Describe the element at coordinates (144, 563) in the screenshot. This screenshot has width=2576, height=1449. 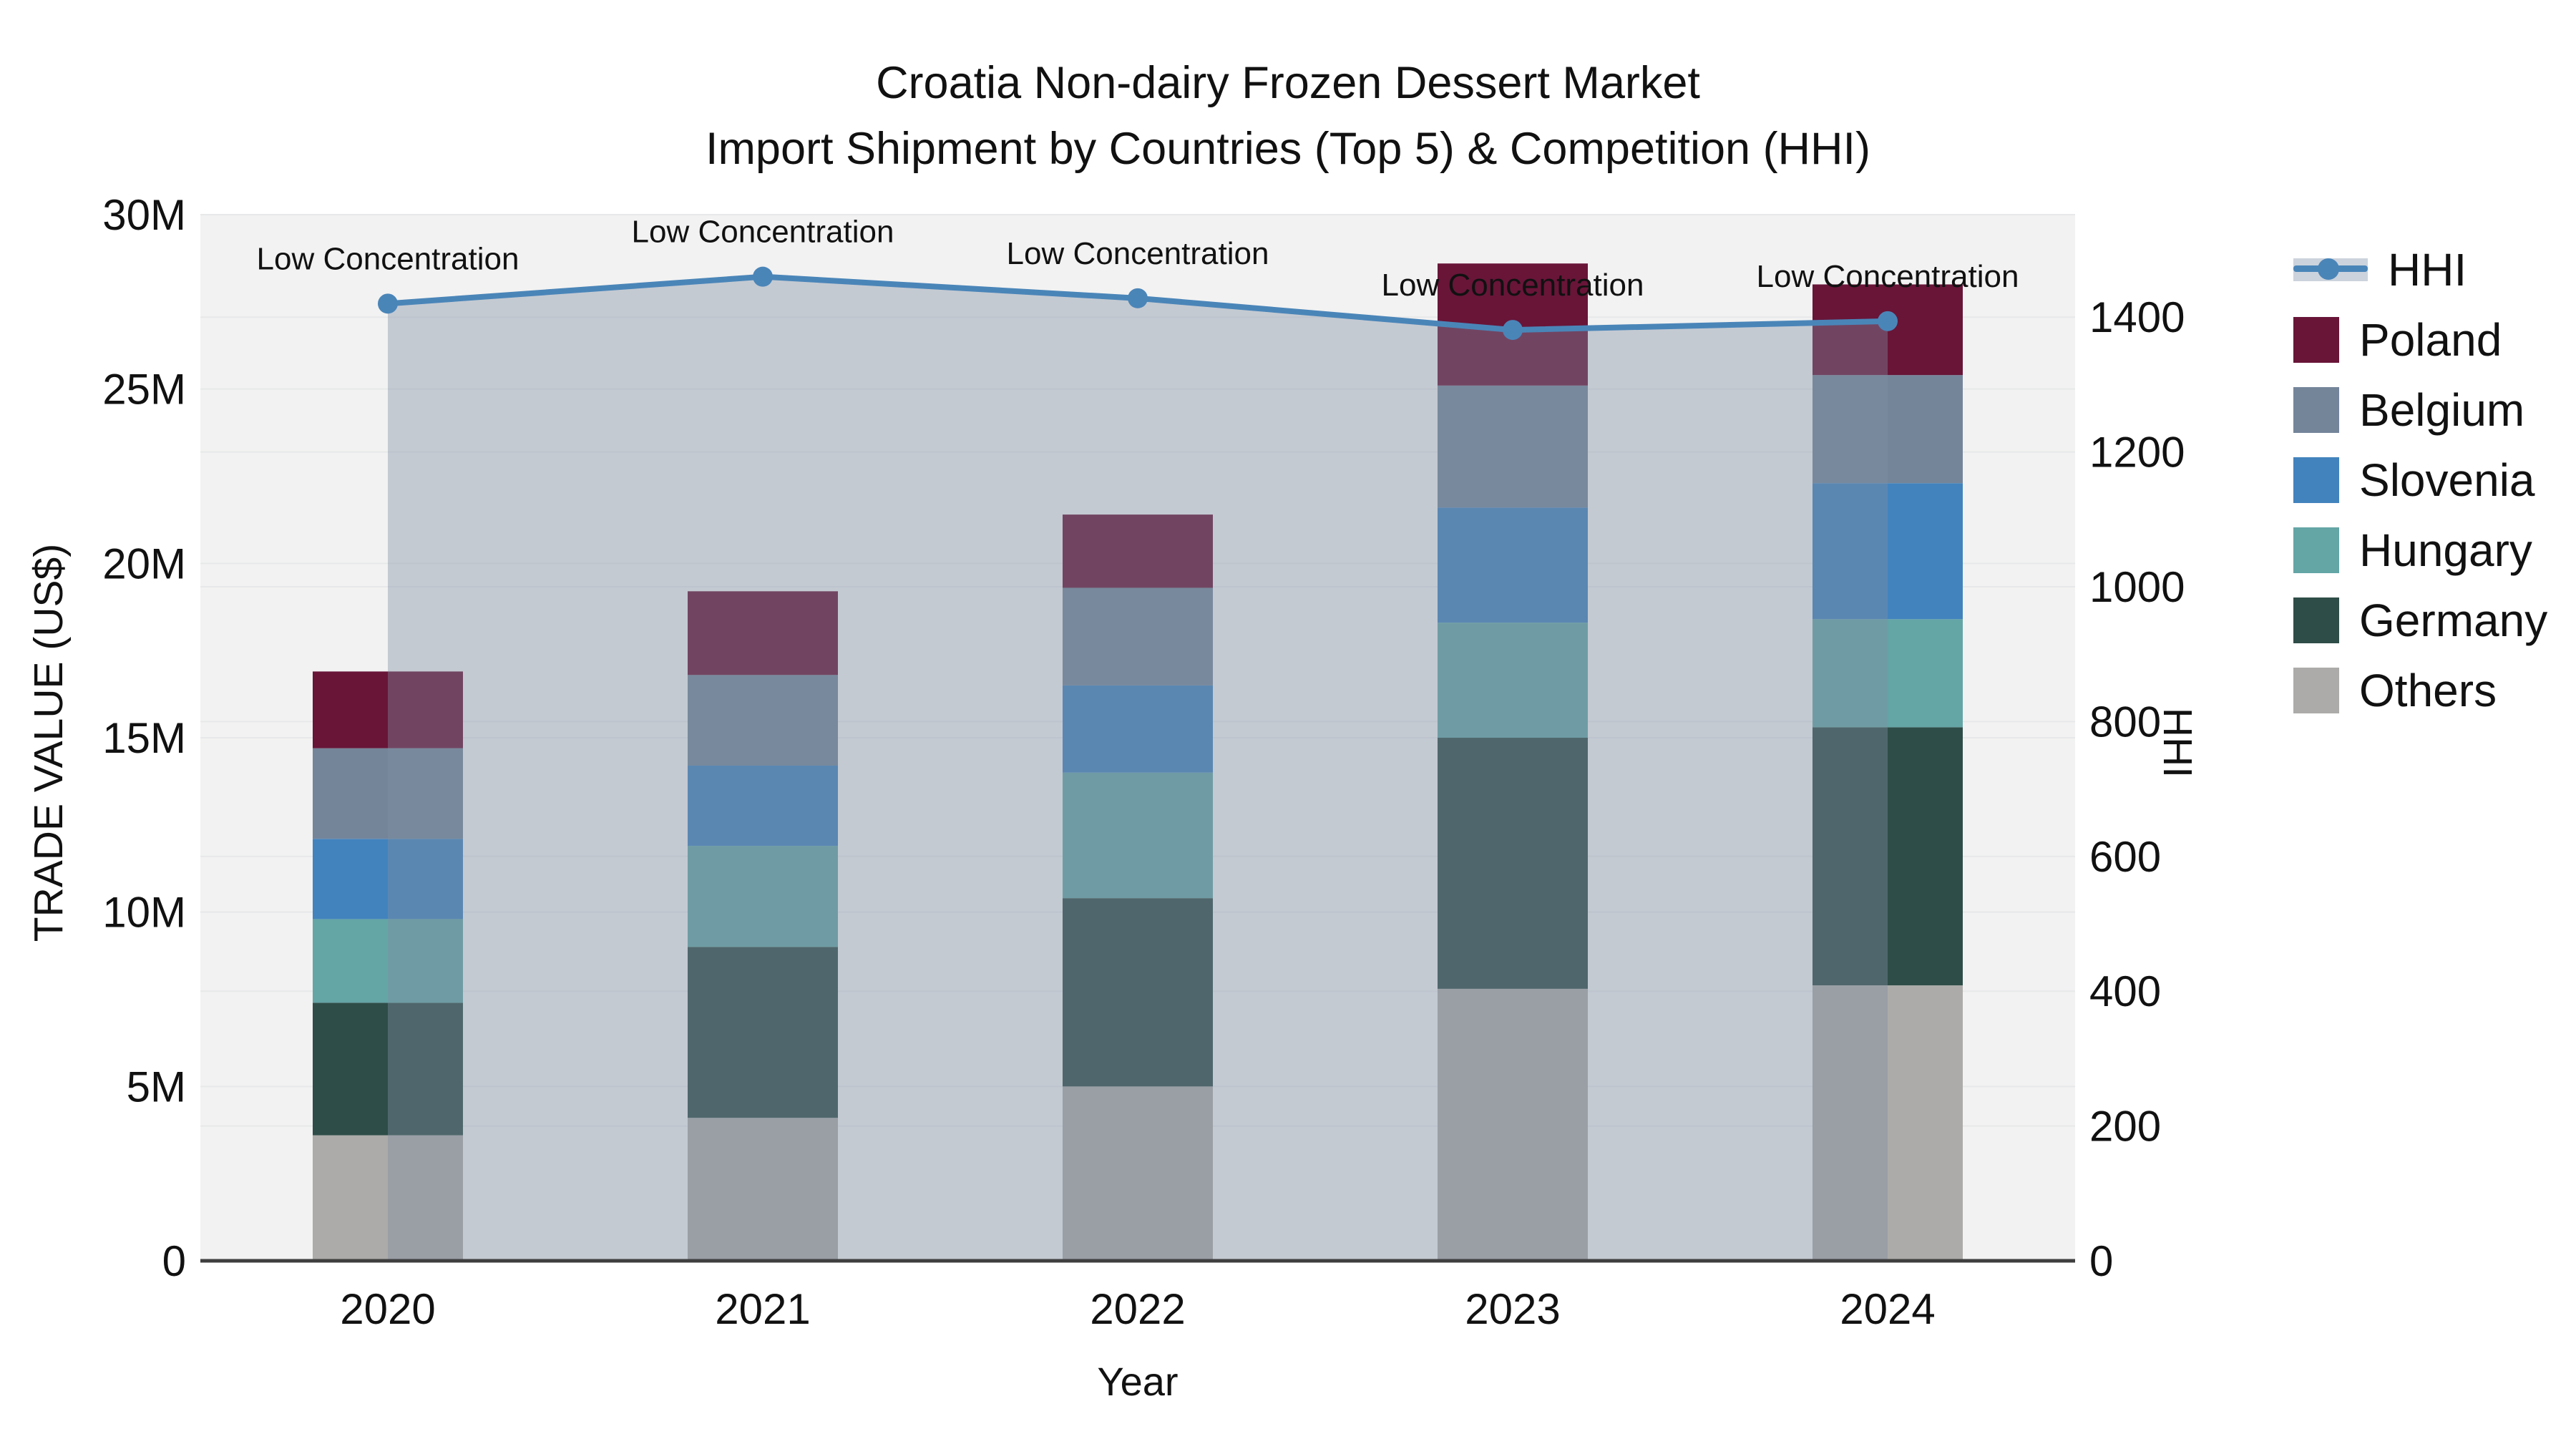
I see `y-left-tick-20M: 20M` at that location.